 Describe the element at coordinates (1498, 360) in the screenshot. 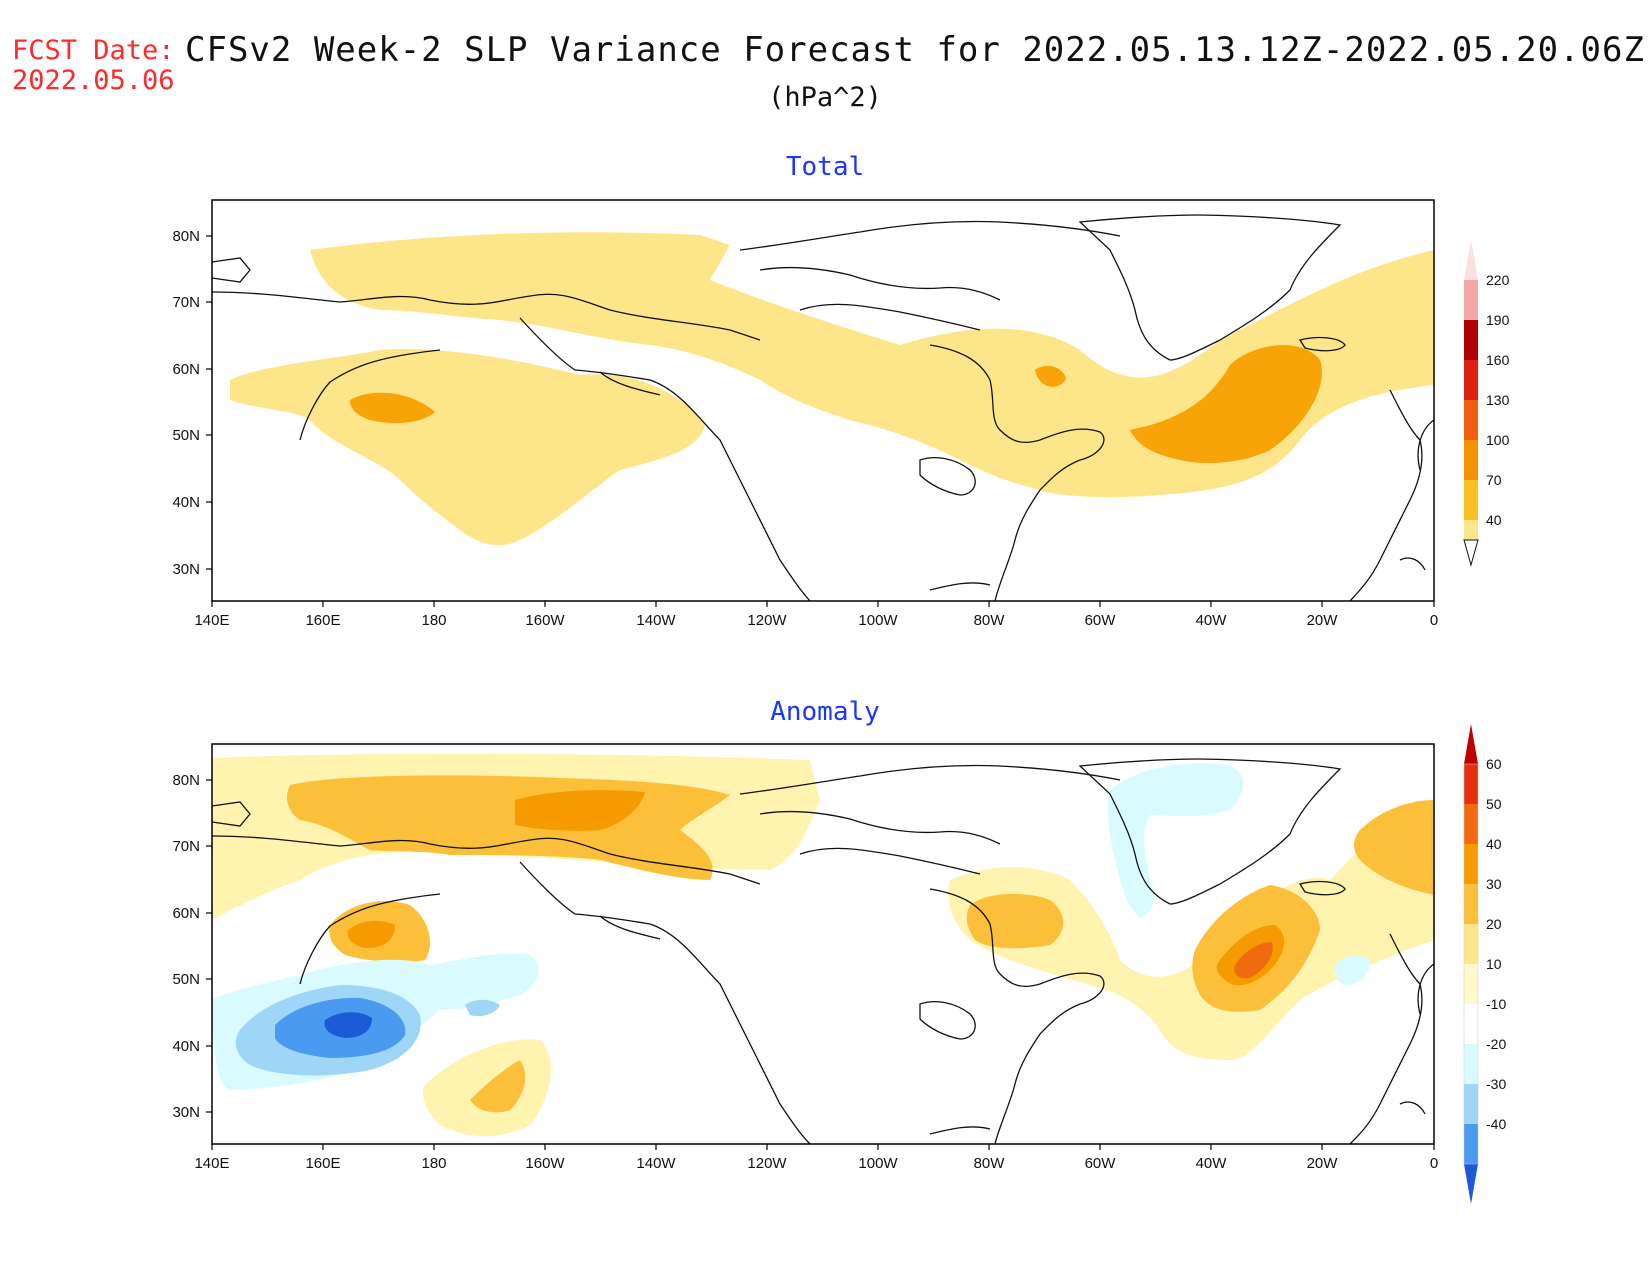

I see `colorbar-level-label: 160` at that location.